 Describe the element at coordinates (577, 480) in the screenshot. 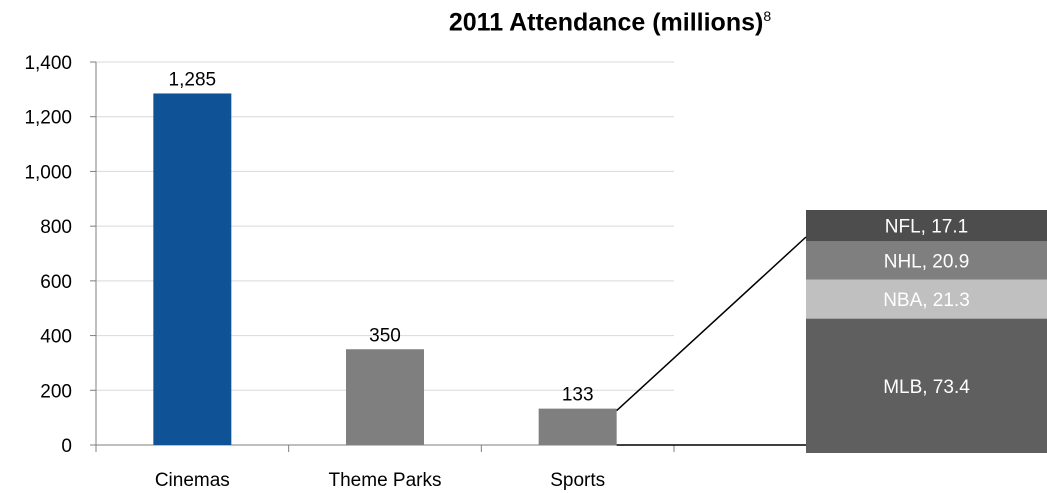

I see `x-tick-label: Sports` at that location.